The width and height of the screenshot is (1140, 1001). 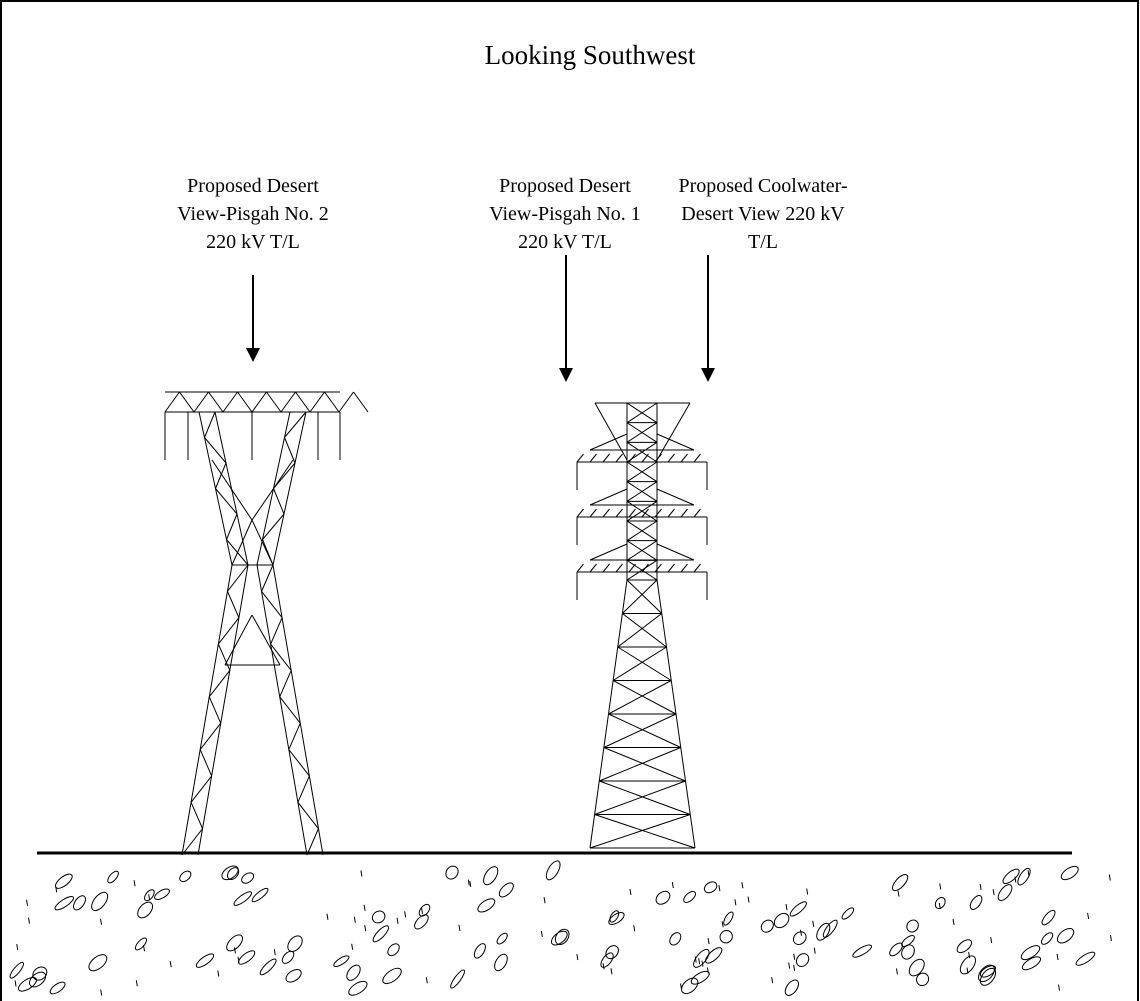 I want to click on gravel, so click(x=560, y=928).